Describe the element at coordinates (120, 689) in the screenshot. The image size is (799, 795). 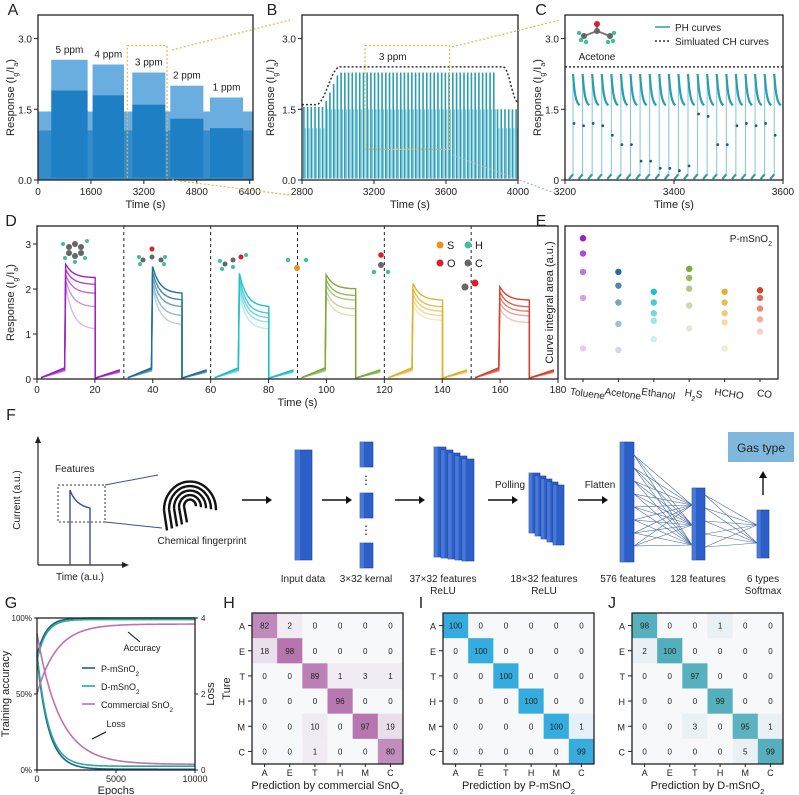
I see `legend-label: D-mSnO2` at that location.